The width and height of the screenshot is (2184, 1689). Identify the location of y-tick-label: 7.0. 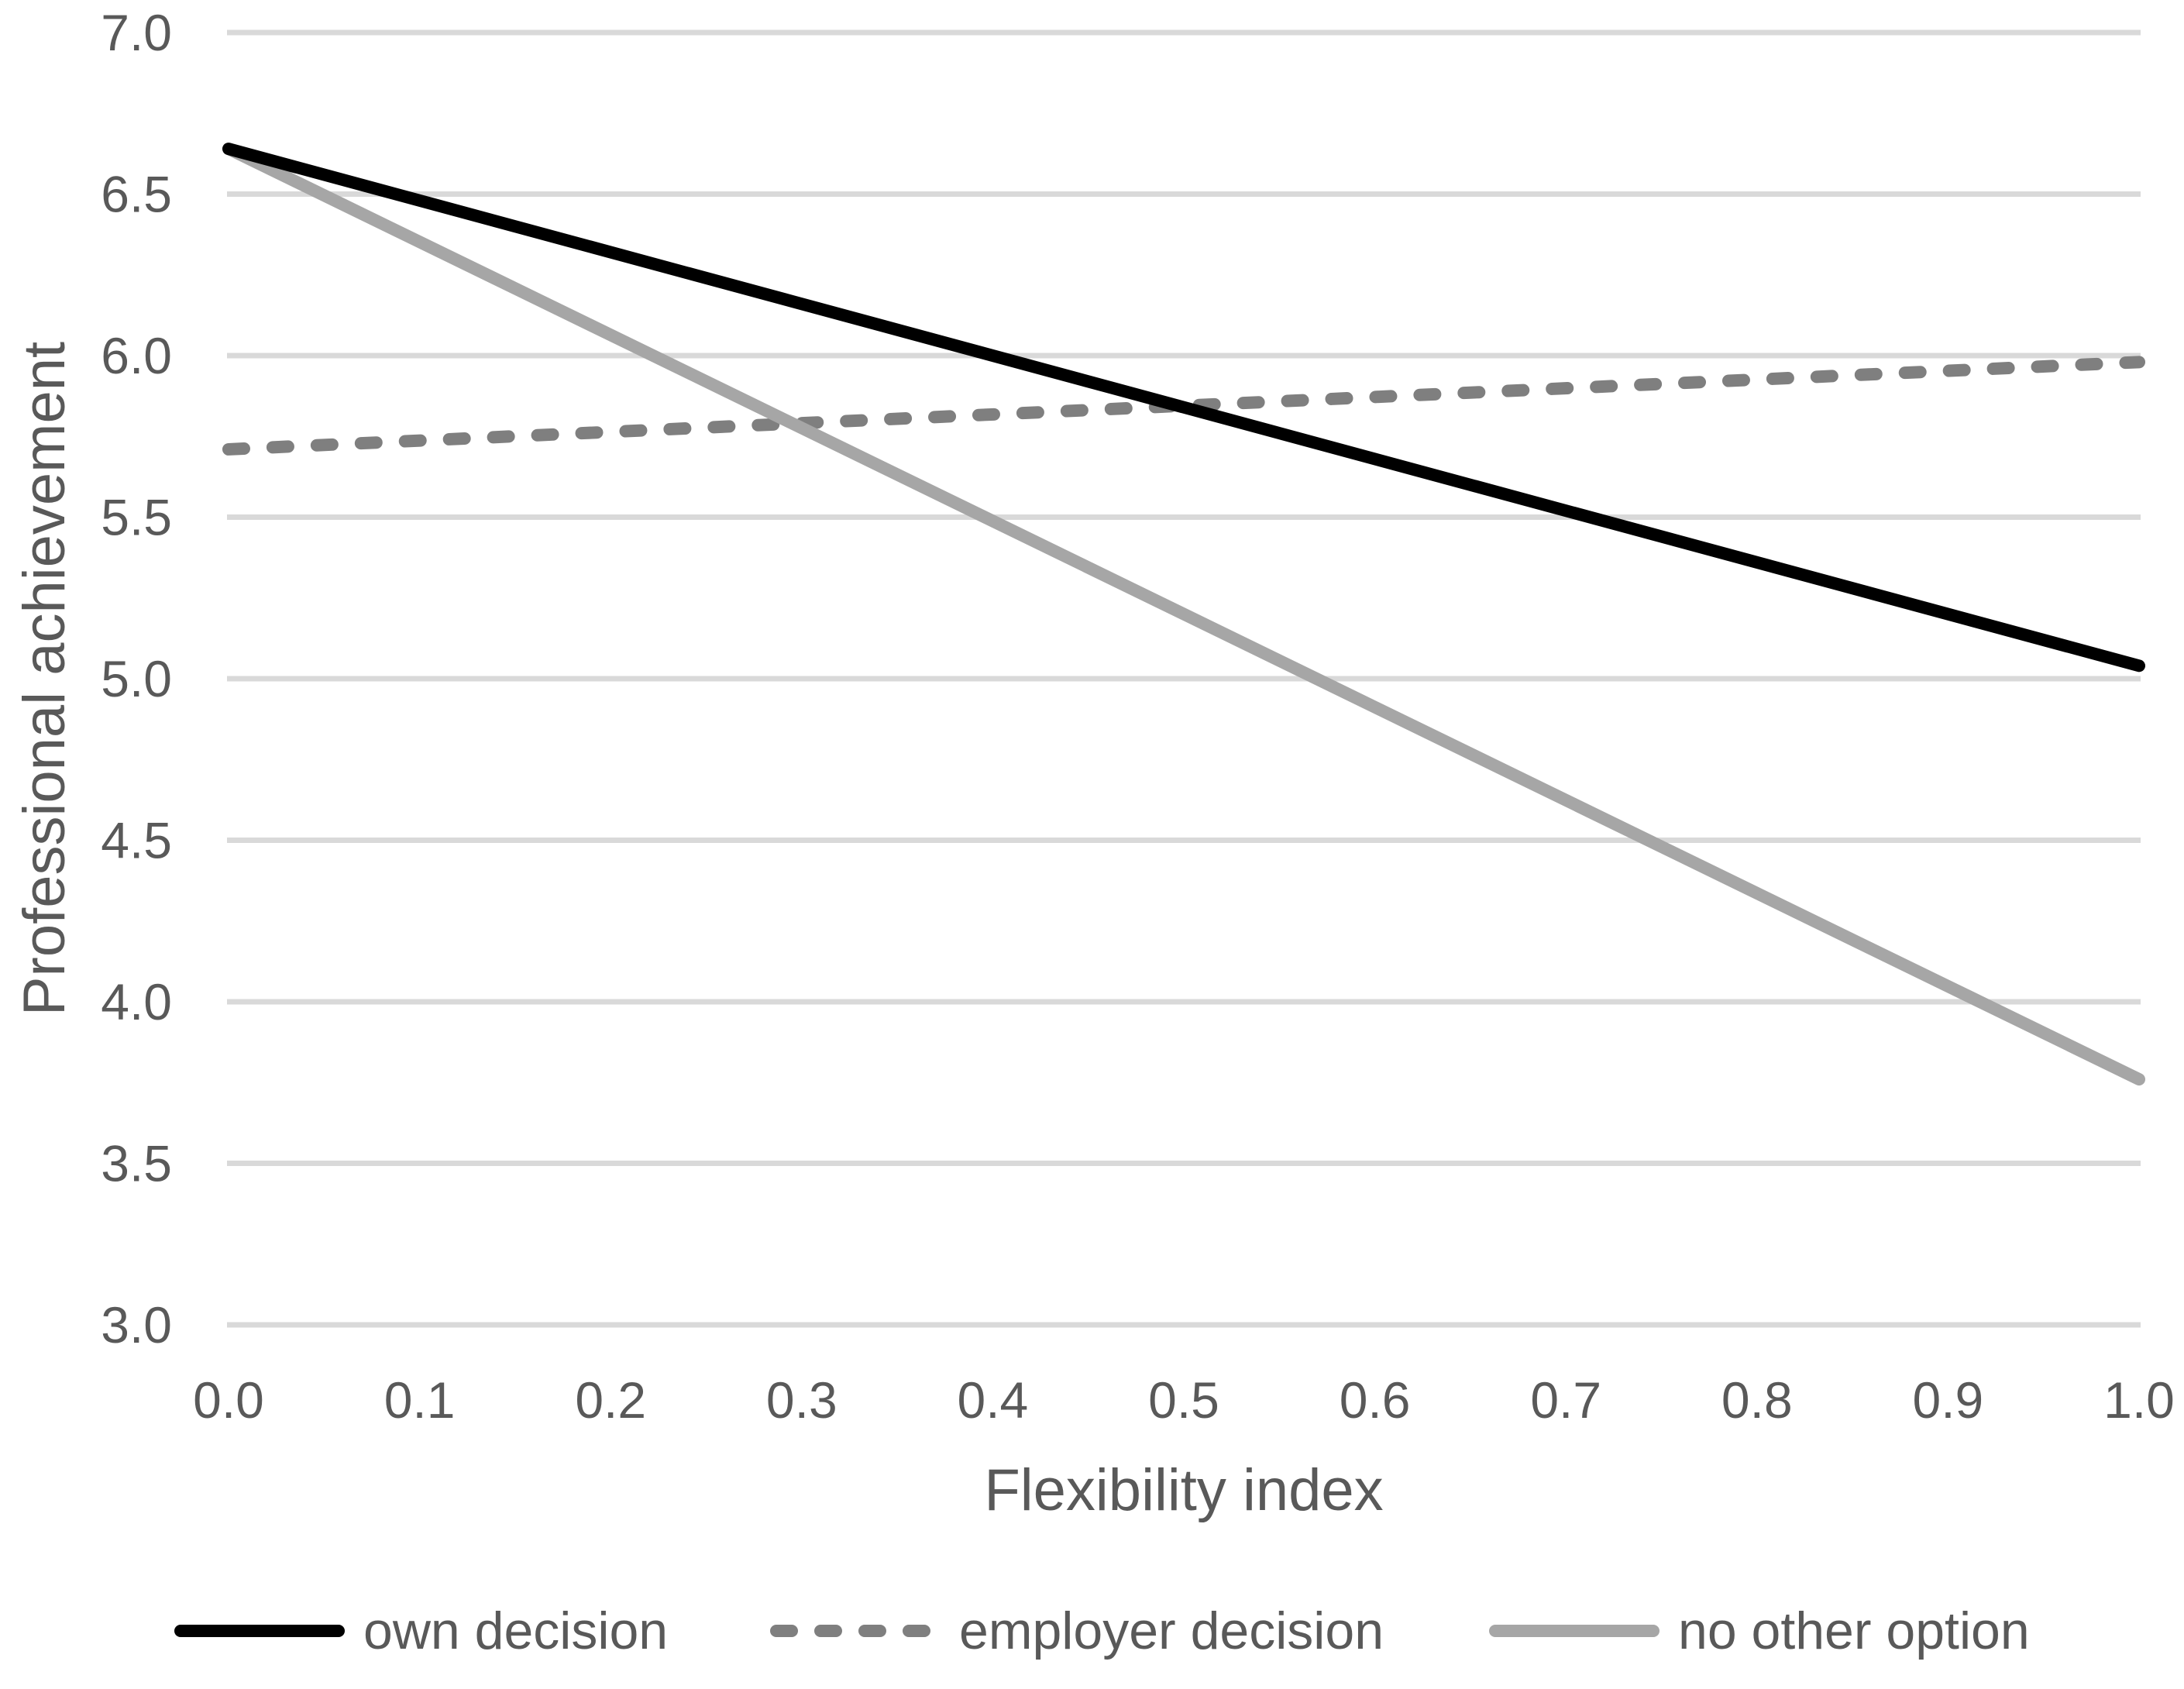
(136, 32).